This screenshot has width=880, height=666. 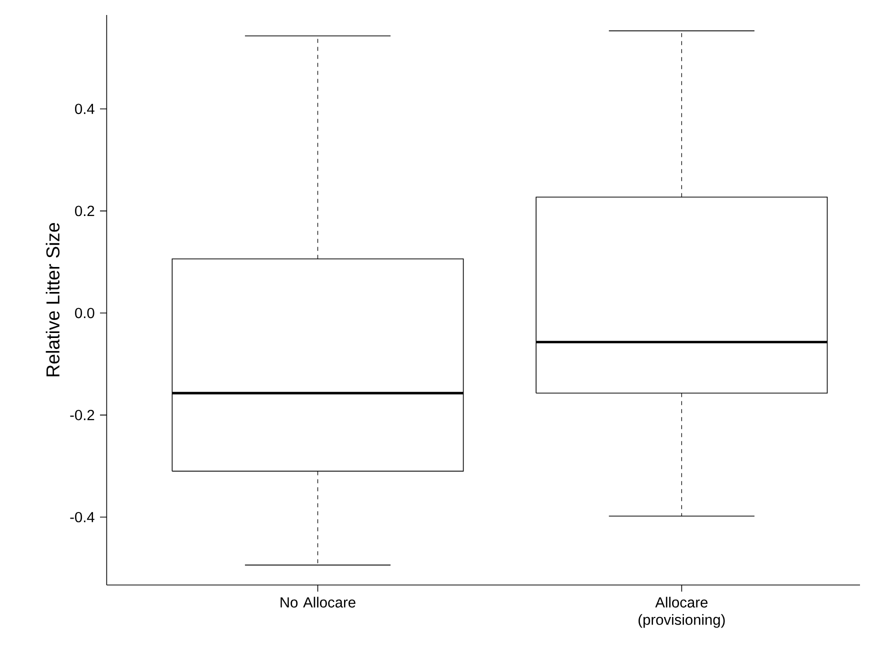 What do you see at coordinates (84, 211) in the screenshot?
I see `y-tick-label: 0.2` at bounding box center [84, 211].